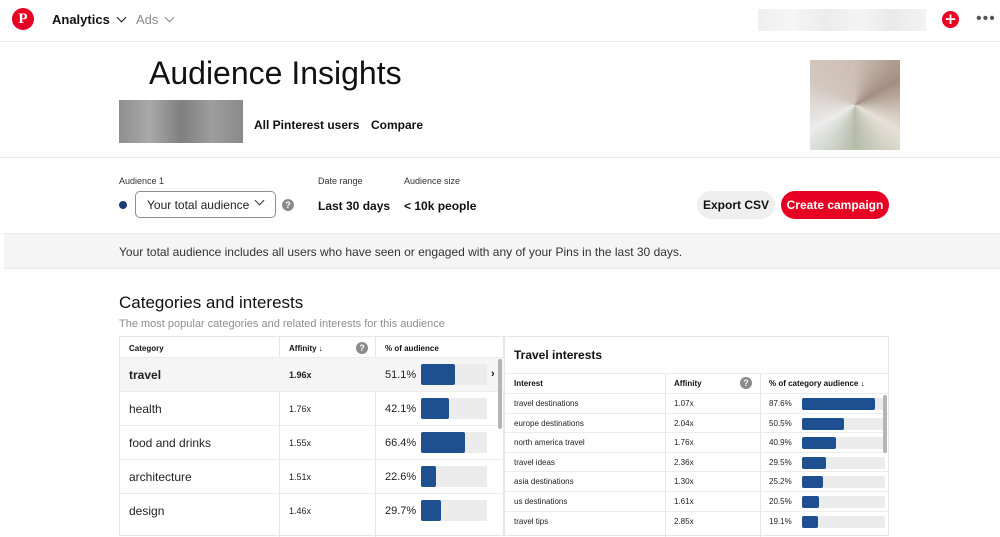 The height and width of the screenshot is (537, 1000). Describe the element at coordinates (697, 481) in the screenshot. I see `interest-row: asia destinations 1.30x 25.2%` at that location.